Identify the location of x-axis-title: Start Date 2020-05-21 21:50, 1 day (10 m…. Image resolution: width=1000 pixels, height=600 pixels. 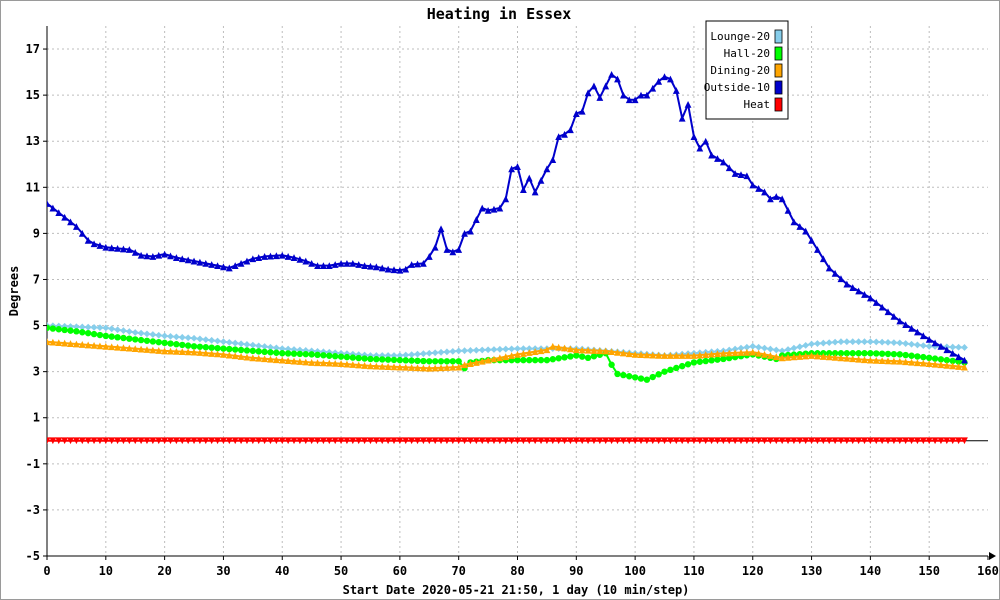
(516, 590).